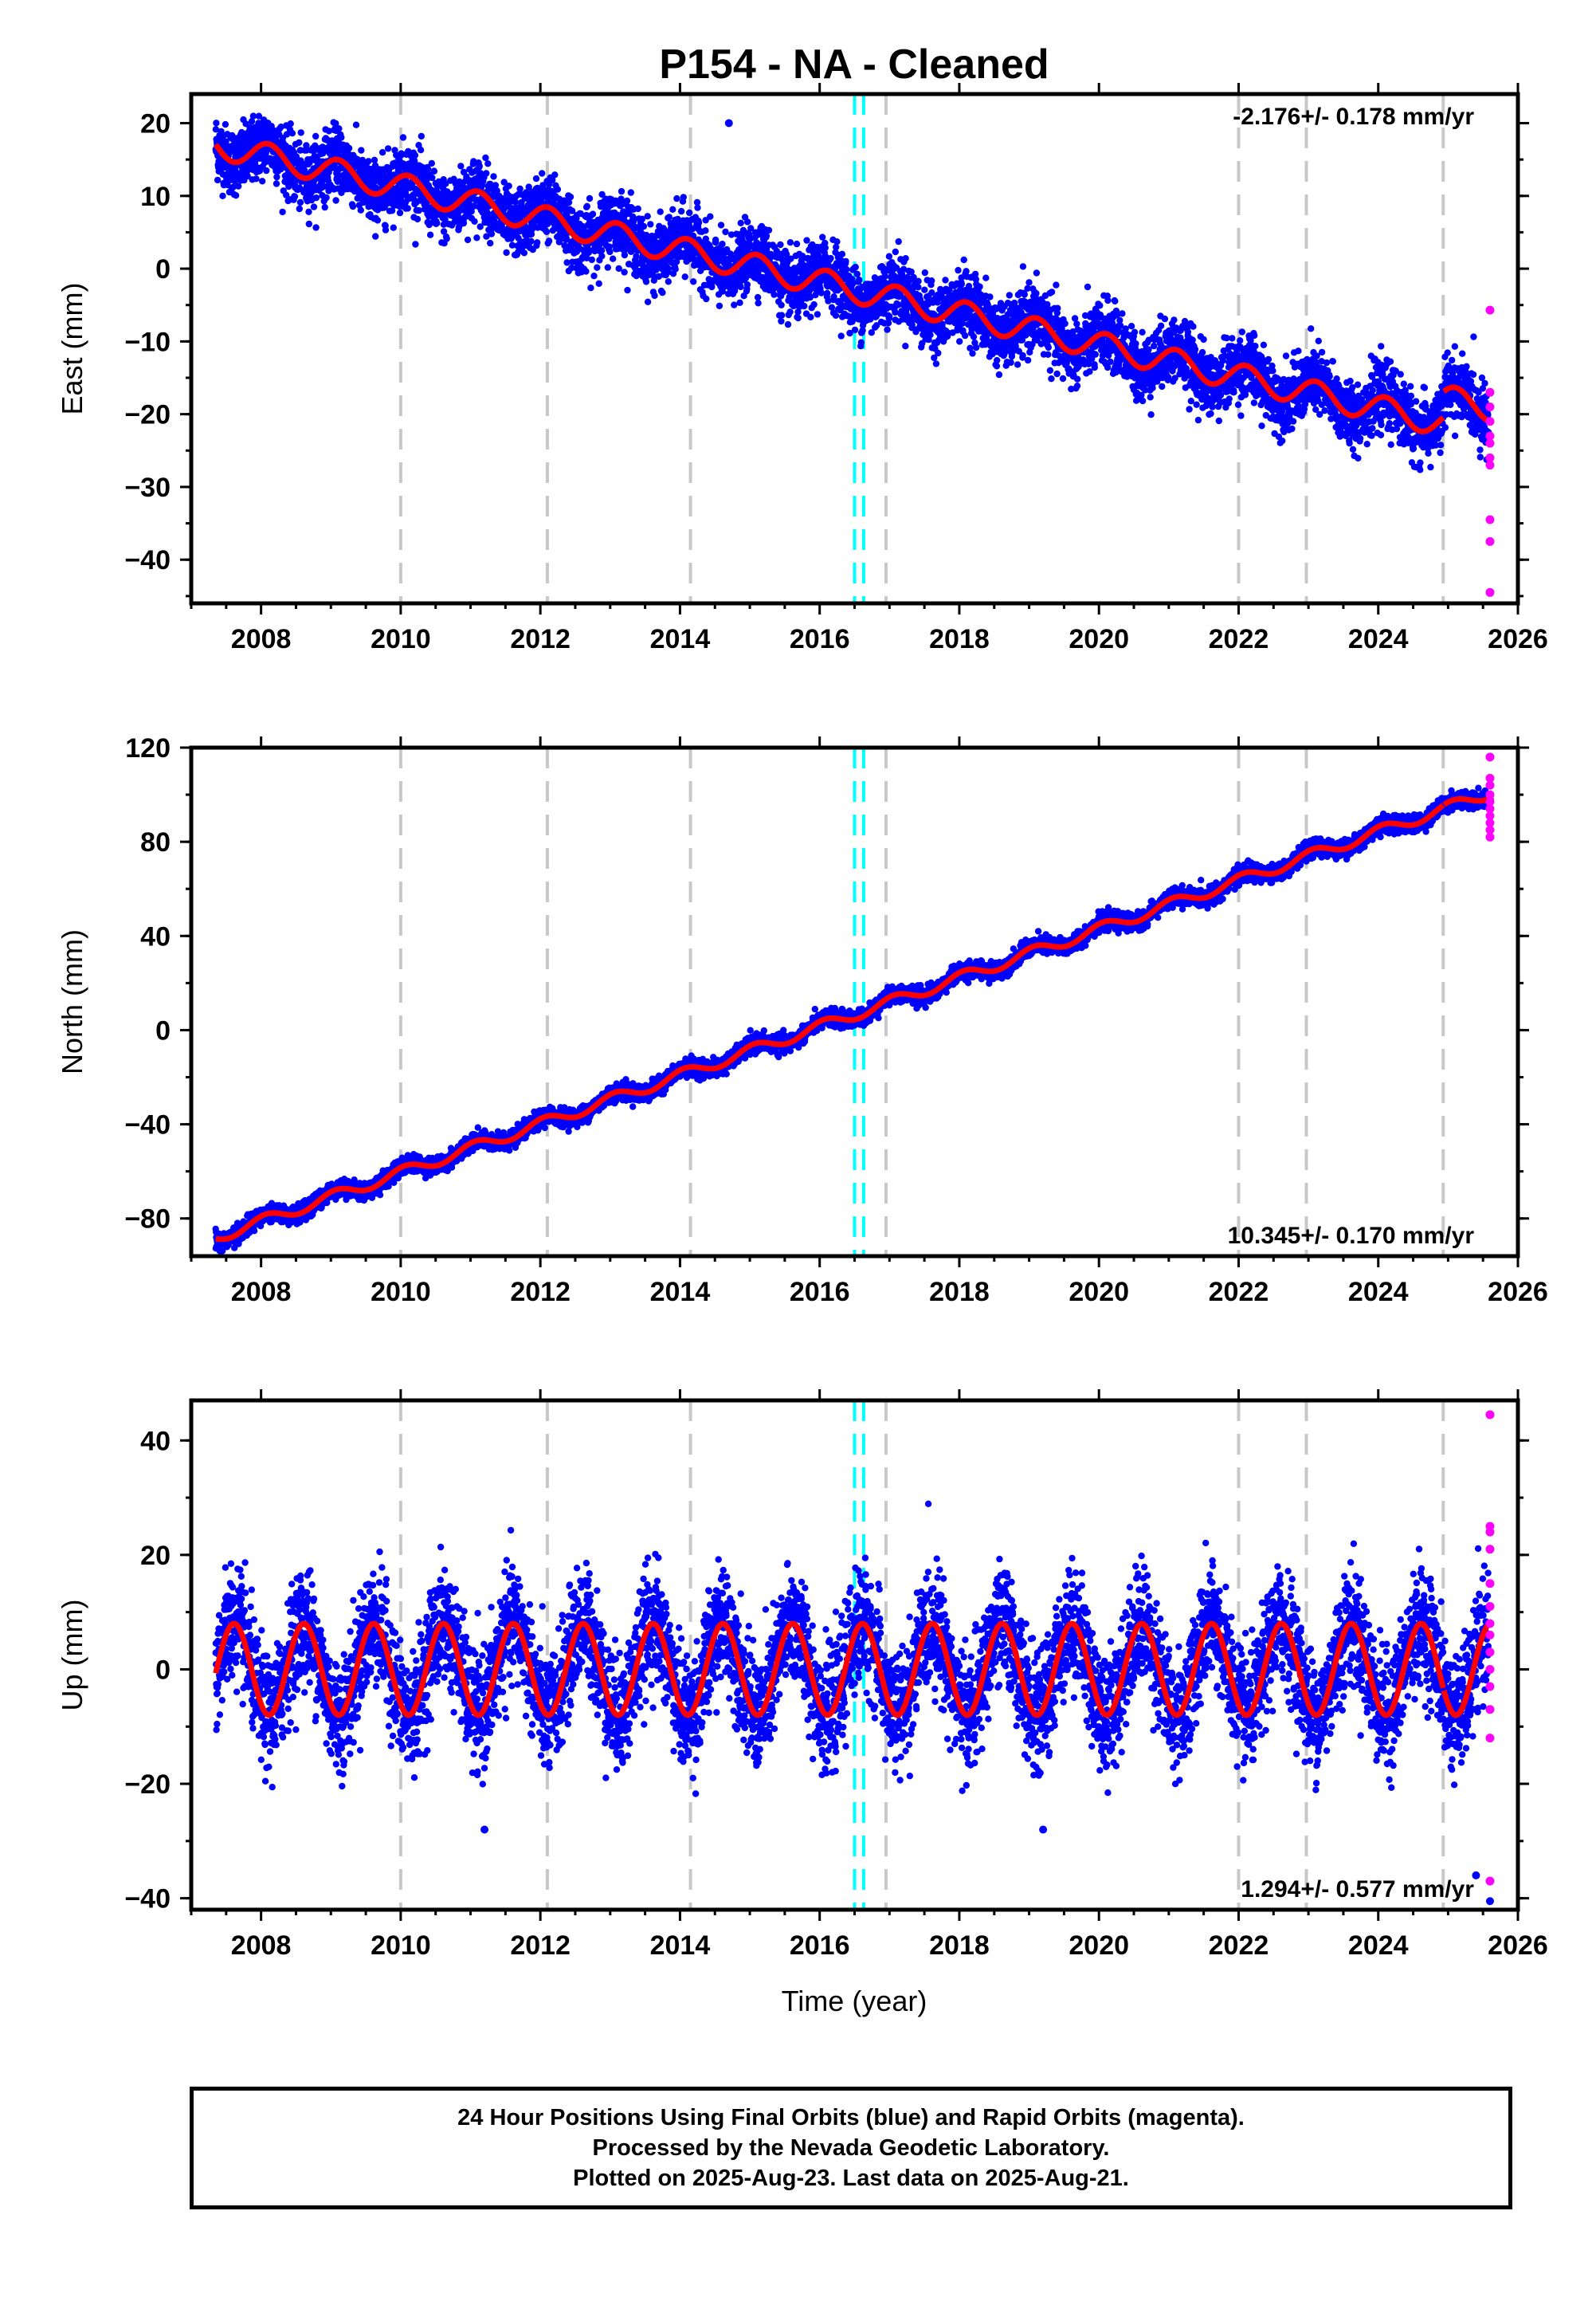 The image size is (1596, 2313). I want to click on rate-label: 1.294+/- 0.577 mm/yr, so click(1358, 1890).